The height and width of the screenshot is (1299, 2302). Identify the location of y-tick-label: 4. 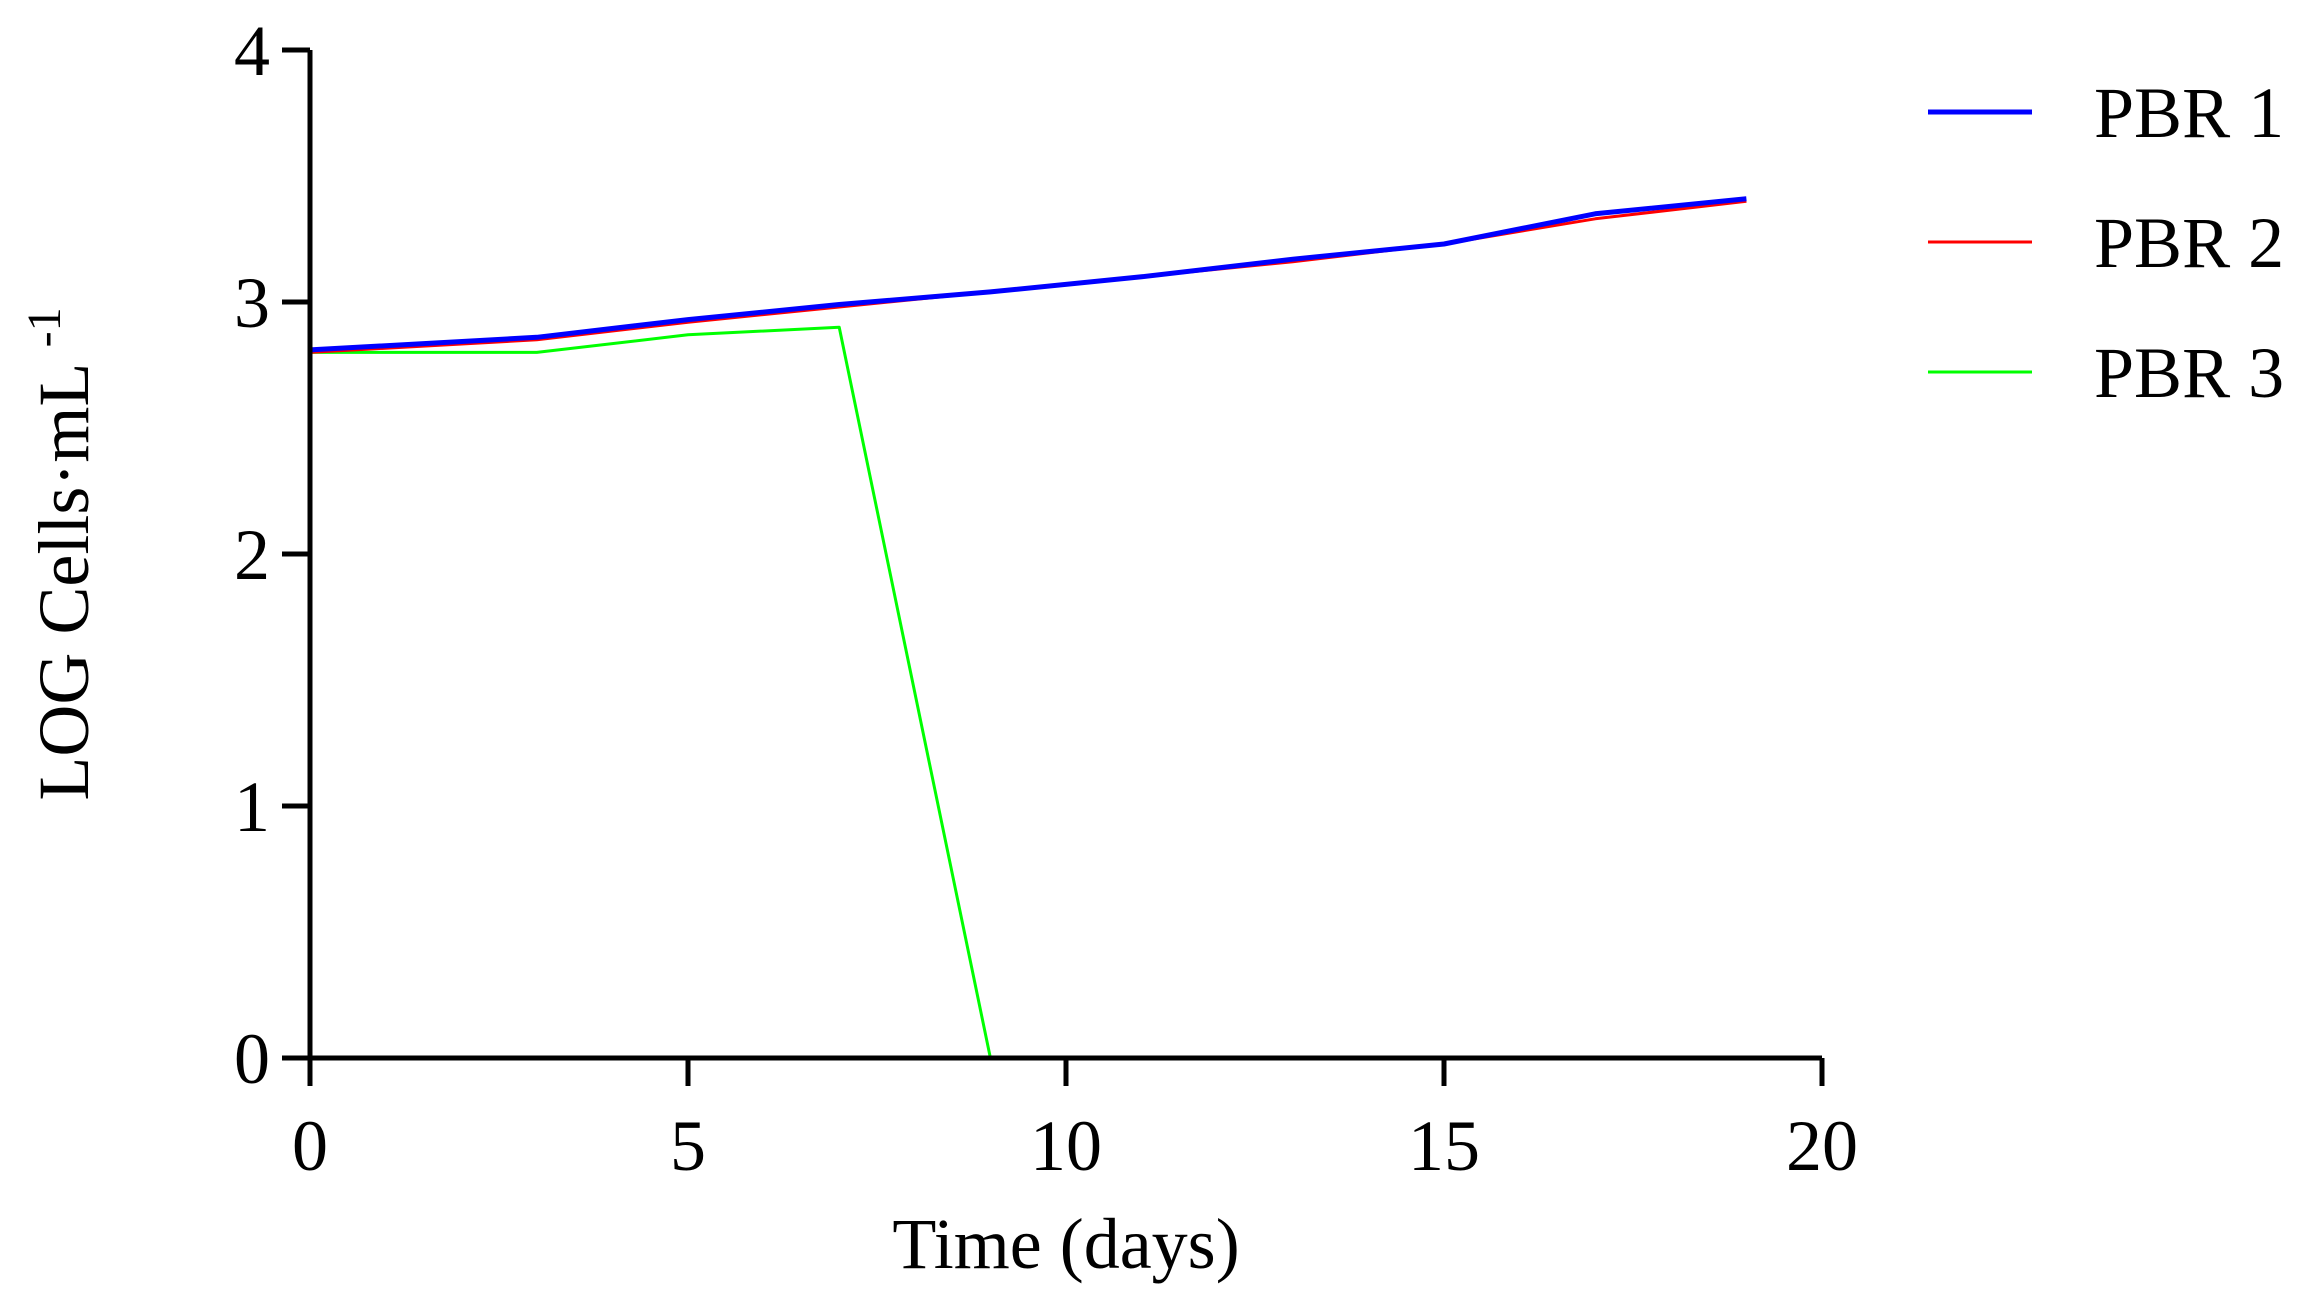
(252, 51).